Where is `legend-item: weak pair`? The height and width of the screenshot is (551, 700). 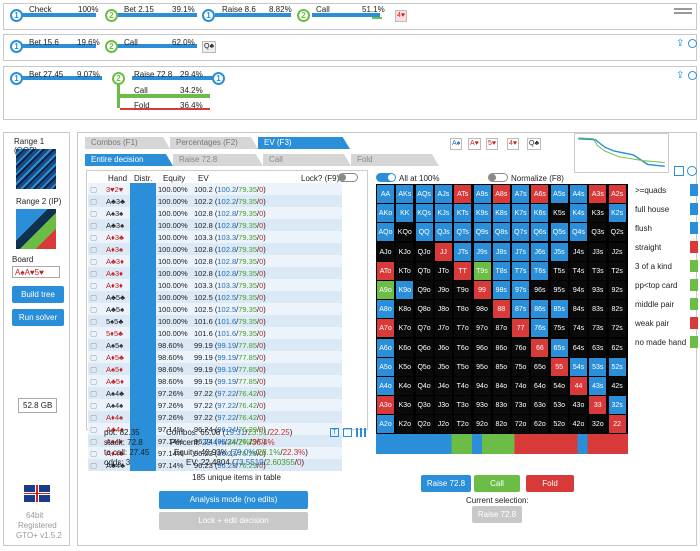 legend-item: weak pair is located at coordinates (652, 323).